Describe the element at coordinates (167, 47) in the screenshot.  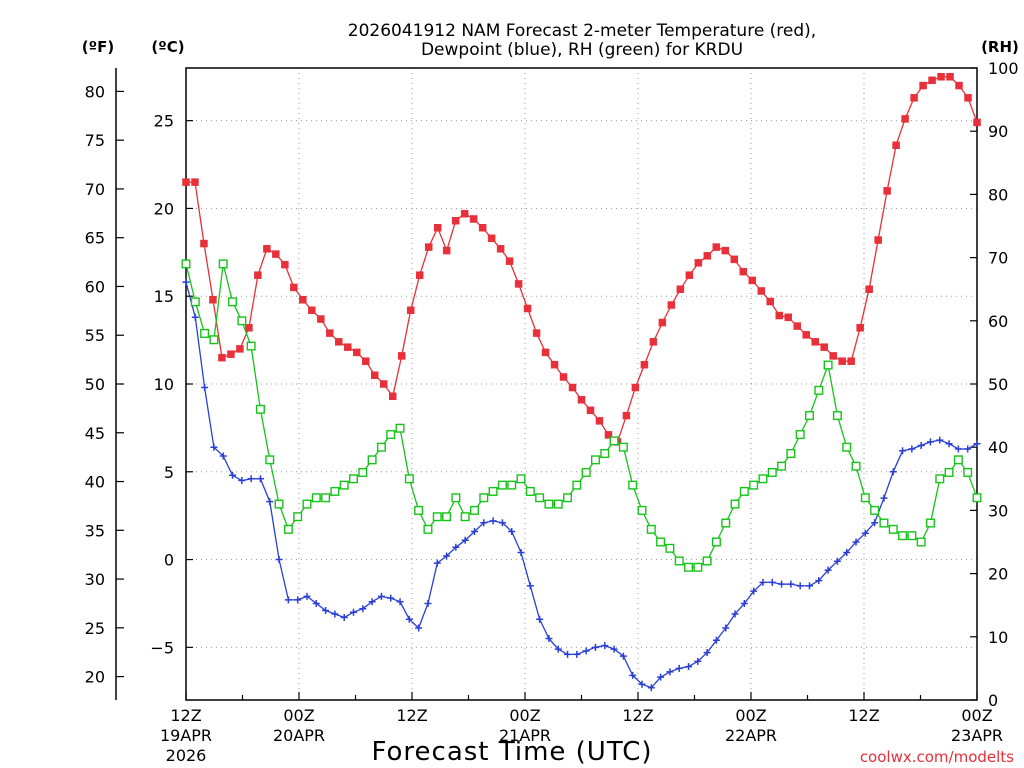
I see `celsius-axis-unit: (ºC)` at that location.